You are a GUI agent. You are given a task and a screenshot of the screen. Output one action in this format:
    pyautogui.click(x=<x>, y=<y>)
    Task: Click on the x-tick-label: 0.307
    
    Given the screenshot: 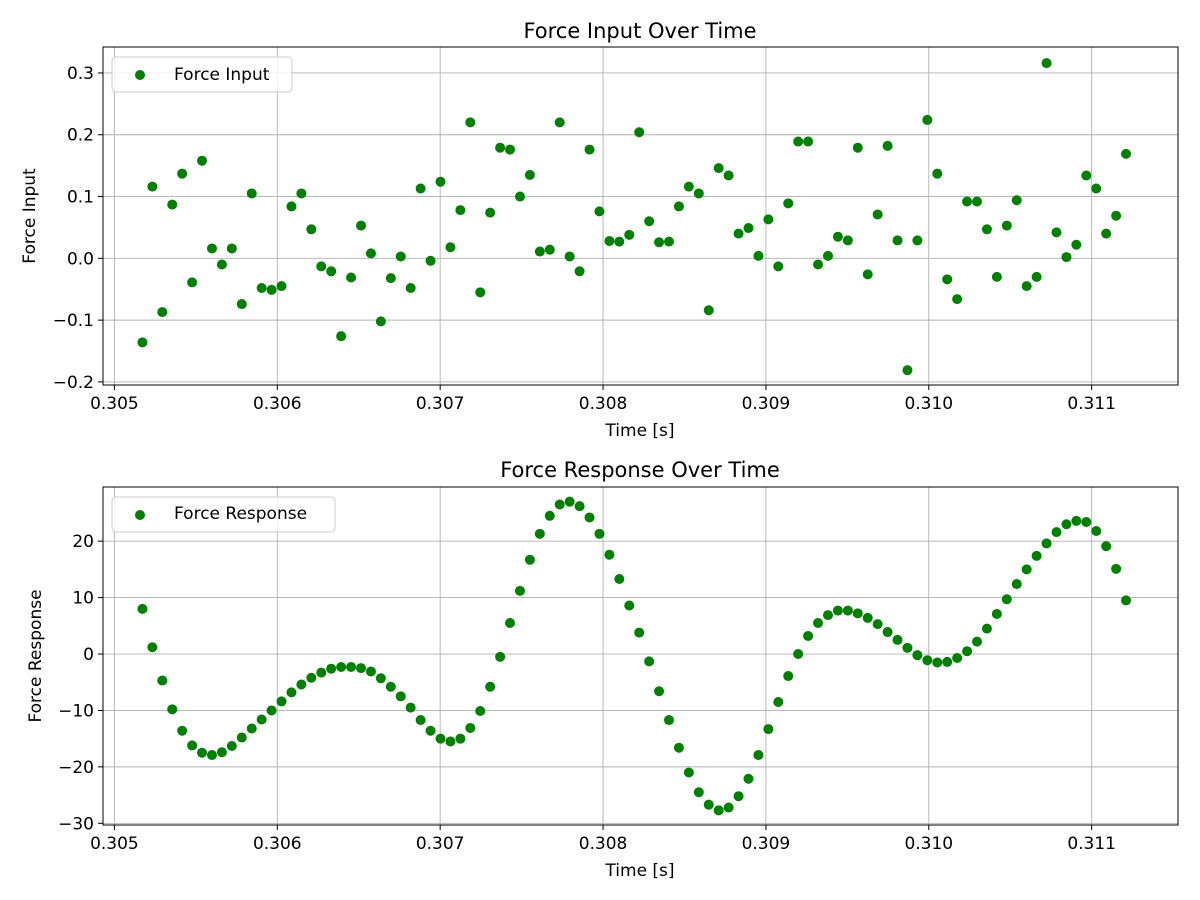 What is the action you would take?
    pyautogui.click(x=440, y=404)
    